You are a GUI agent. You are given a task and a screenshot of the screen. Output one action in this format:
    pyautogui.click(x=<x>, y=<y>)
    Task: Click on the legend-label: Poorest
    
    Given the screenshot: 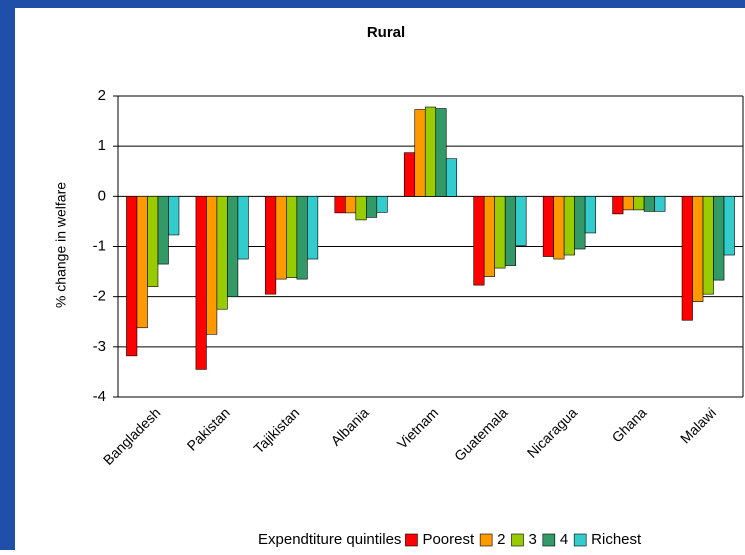 What is the action you would take?
    pyautogui.click(x=448, y=539)
    